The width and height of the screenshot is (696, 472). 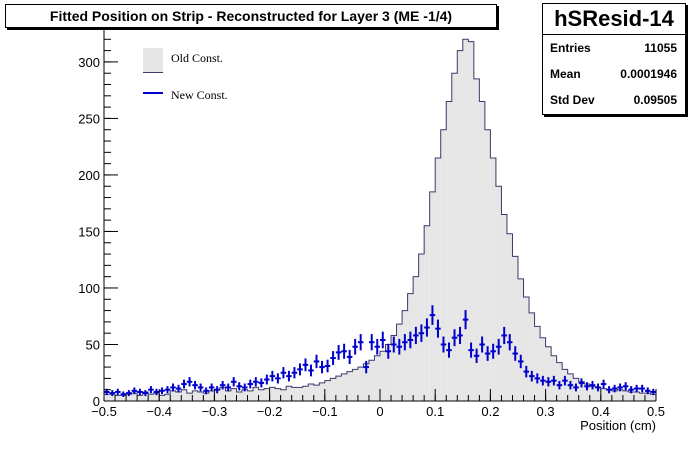 I want to click on stats-entries-row: Entries 11055, so click(x=614, y=48).